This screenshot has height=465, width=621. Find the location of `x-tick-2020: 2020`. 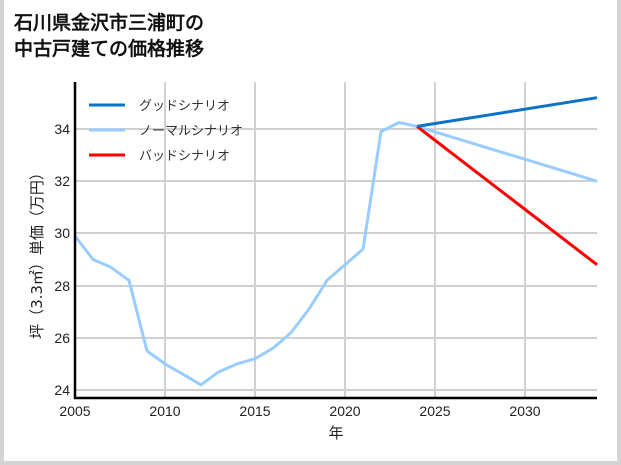

x-tick-2020: 2020 is located at coordinates (344, 411).